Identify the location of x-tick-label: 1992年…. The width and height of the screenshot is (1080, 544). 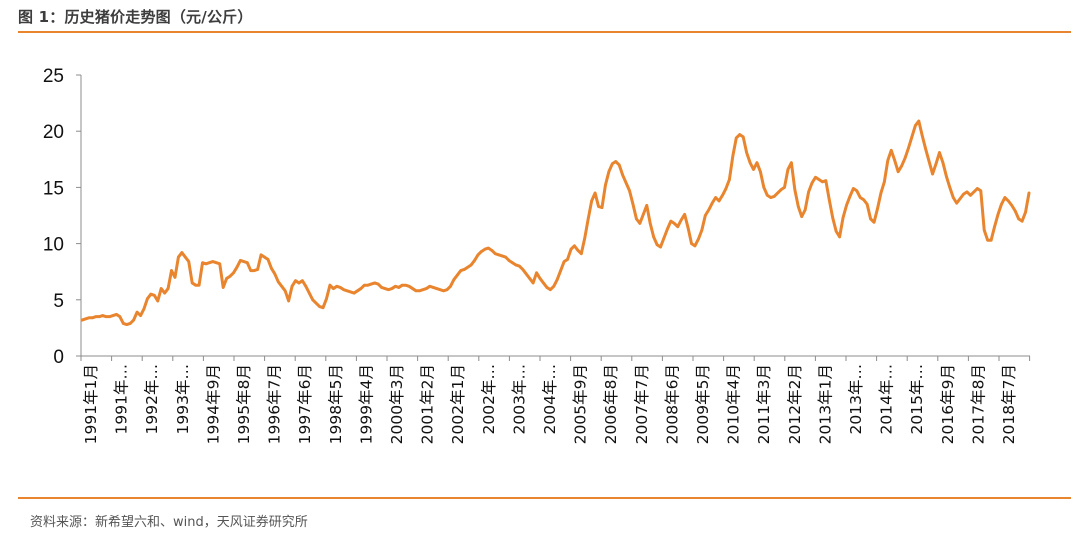
(152, 399).